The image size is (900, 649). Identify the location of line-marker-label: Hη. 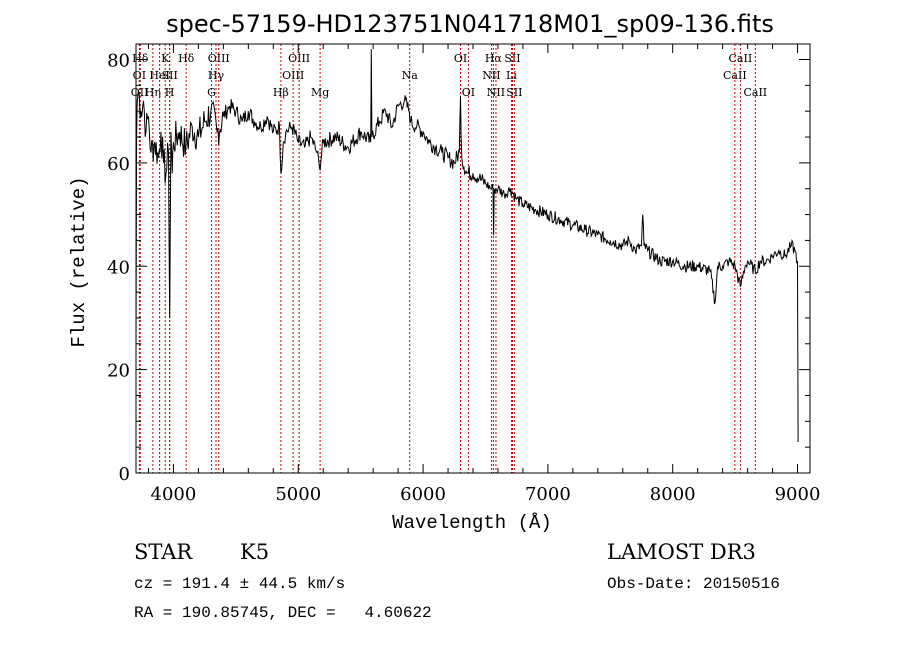
(153, 92).